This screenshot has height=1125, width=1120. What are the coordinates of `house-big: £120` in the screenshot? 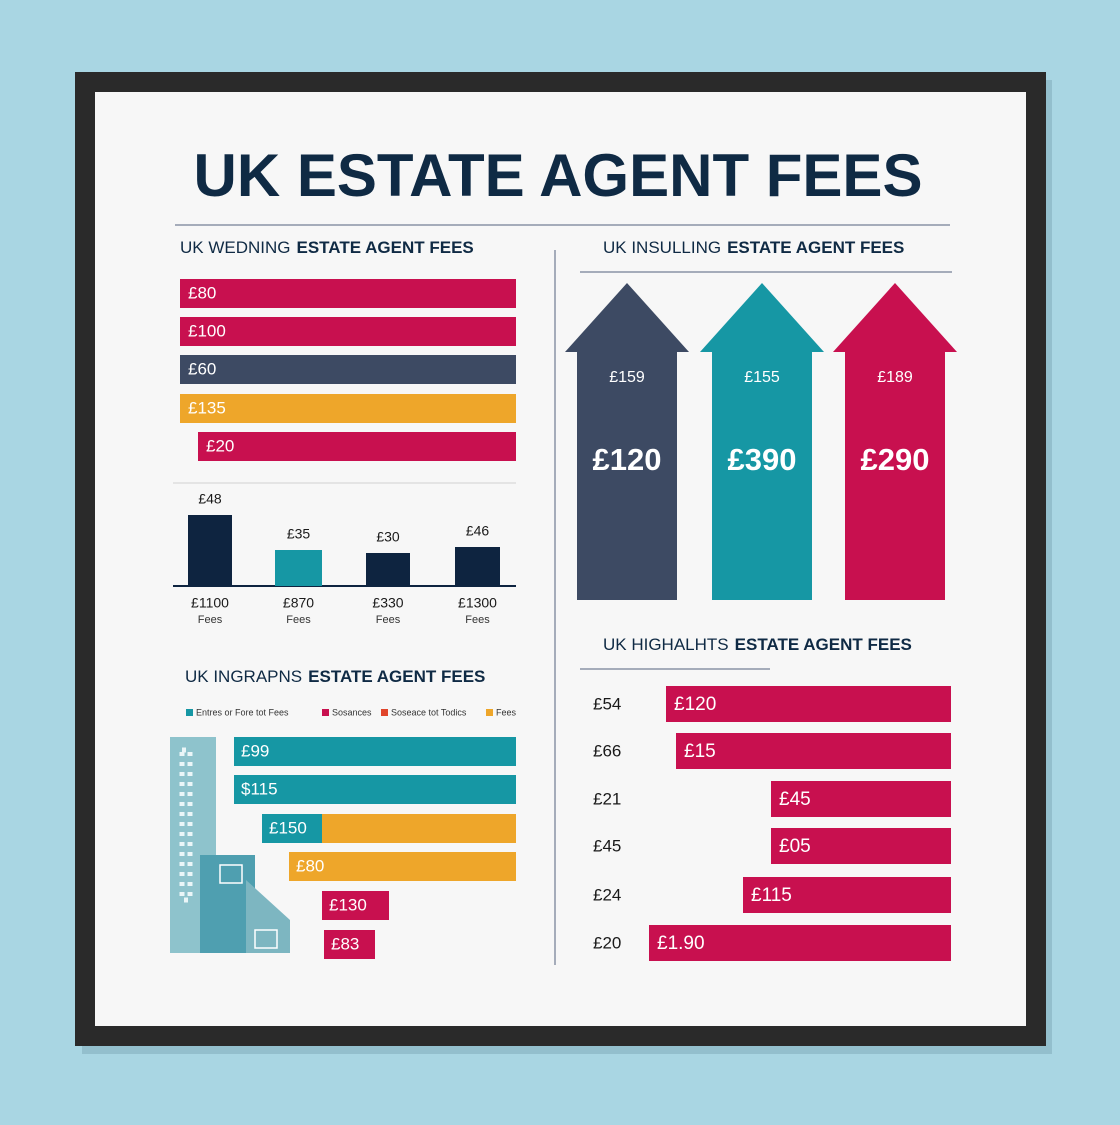 It's located at (627, 459).